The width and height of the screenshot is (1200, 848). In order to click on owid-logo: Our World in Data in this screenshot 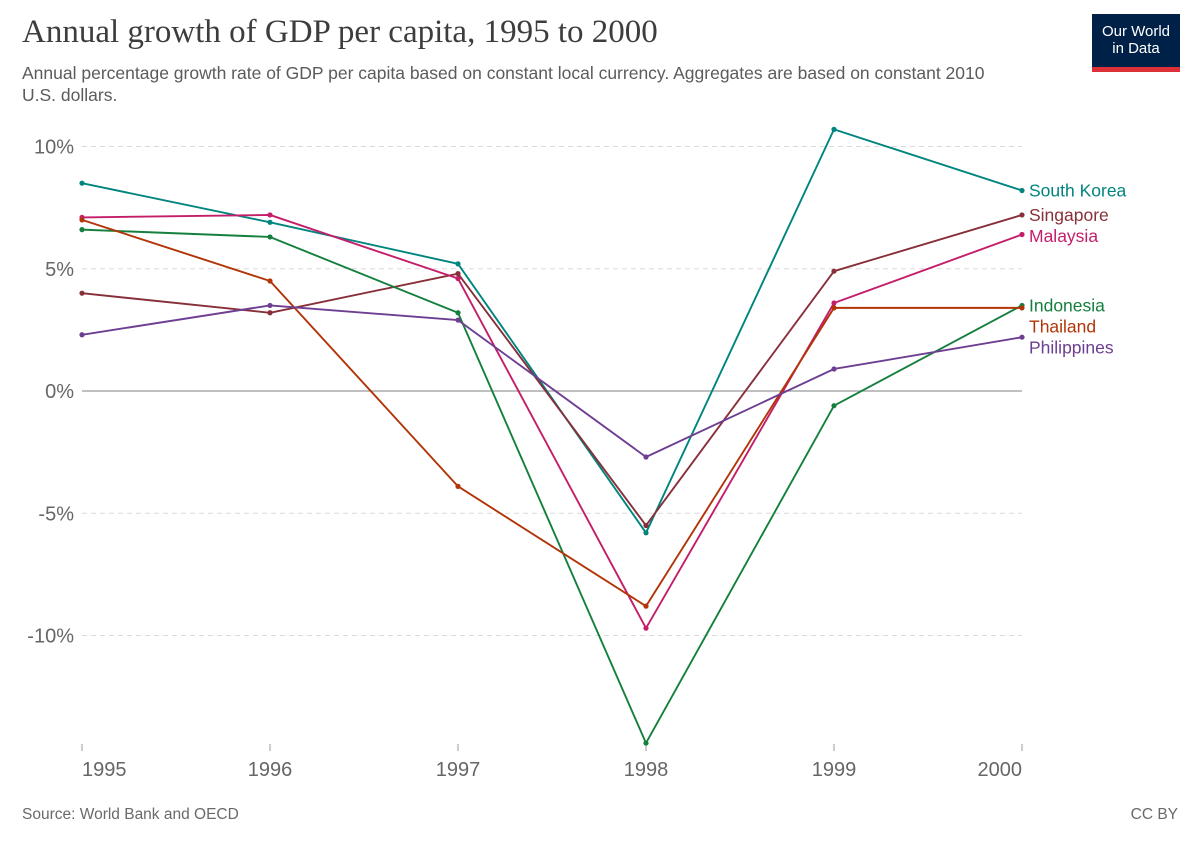, I will do `click(1136, 43)`.